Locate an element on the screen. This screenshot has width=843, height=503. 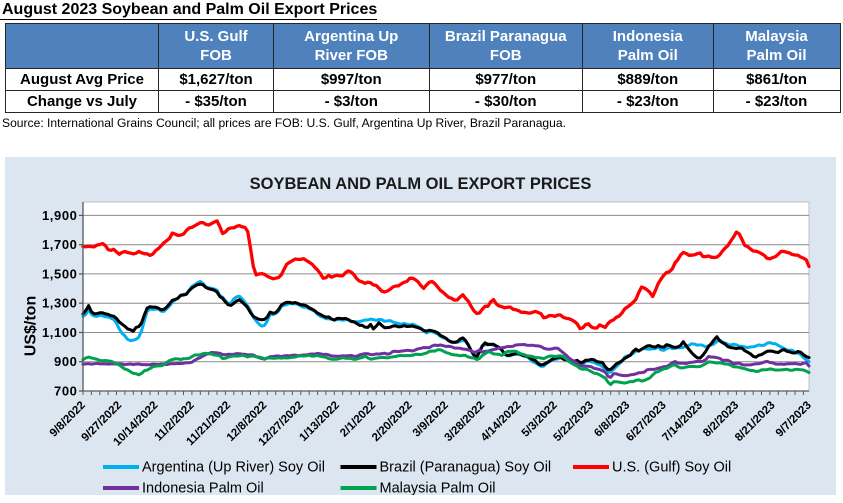
svg-text: Brazil (Paranagua) Soy Oil is located at coordinates (466, 468).